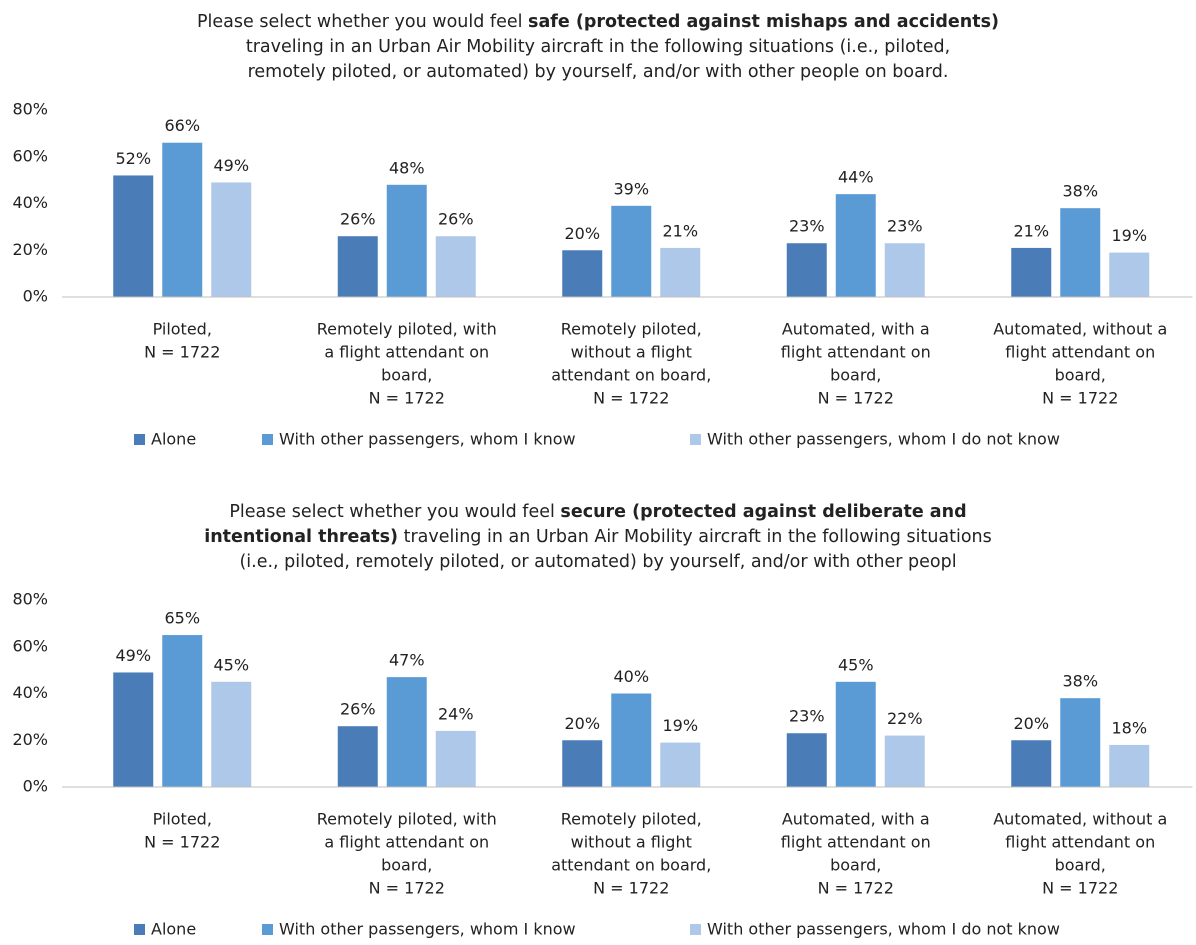 The height and width of the screenshot is (945, 1196). What do you see at coordinates (35, 786) in the screenshot?
I see `y-tick-label: 0%` at bounding box center [35, 786].